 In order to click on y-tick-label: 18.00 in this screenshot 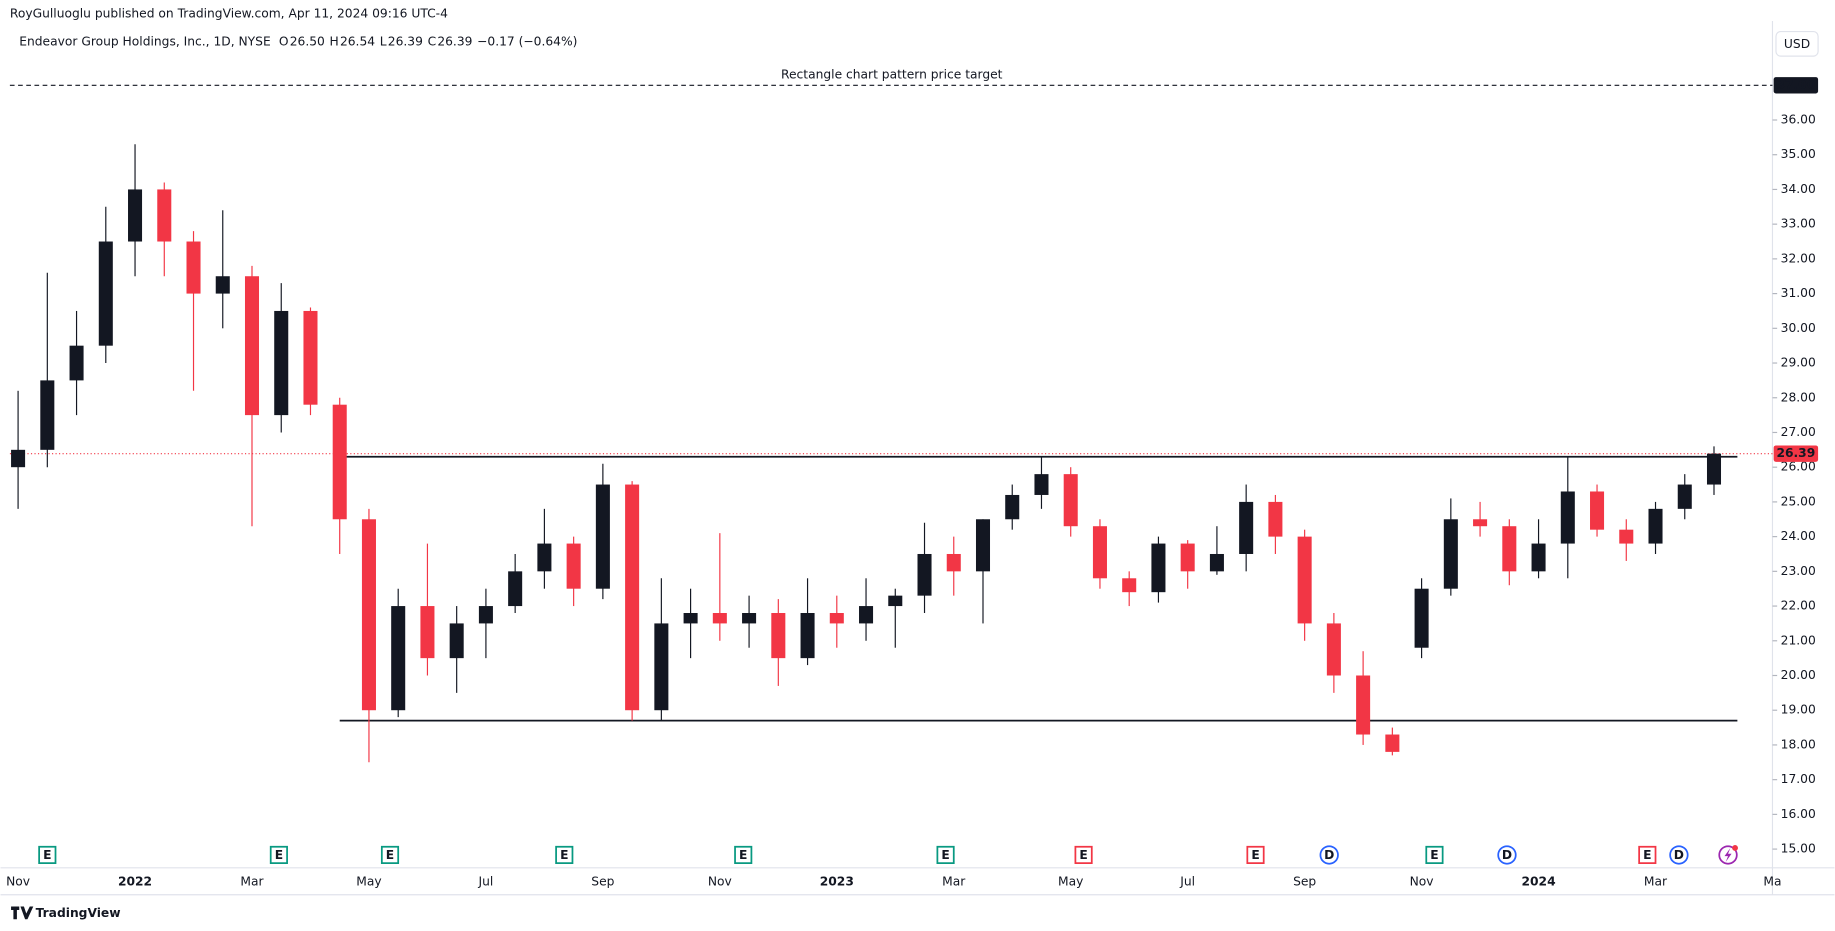, I will do `click(1798, 744)`.